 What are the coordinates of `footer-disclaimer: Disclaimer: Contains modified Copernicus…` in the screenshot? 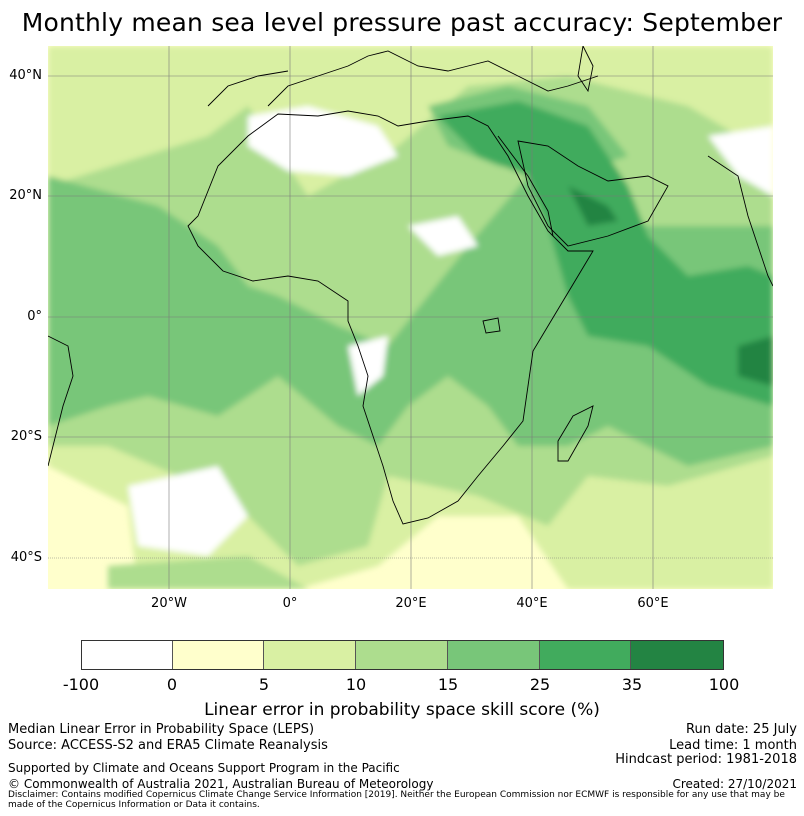 It's located at (396, 800).